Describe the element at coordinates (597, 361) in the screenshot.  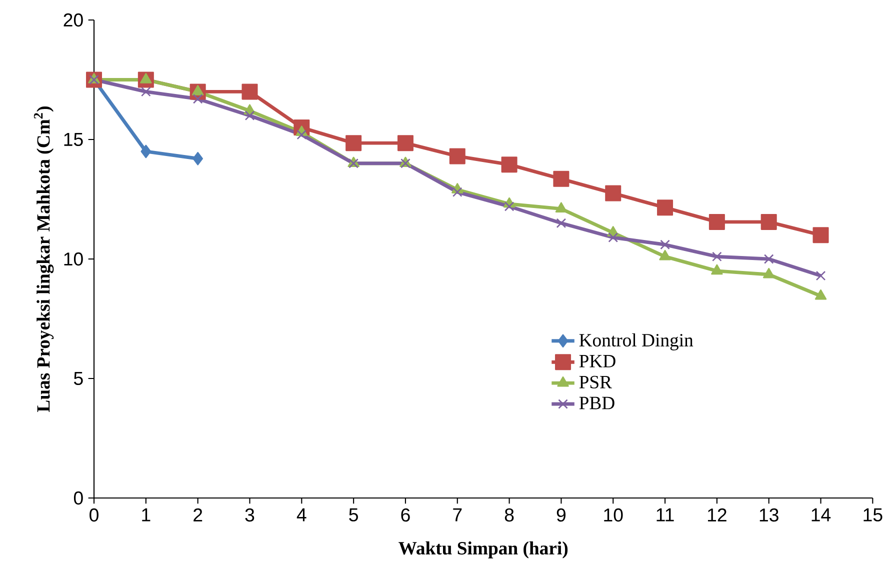
I see `legend-label: PKD` at that location.